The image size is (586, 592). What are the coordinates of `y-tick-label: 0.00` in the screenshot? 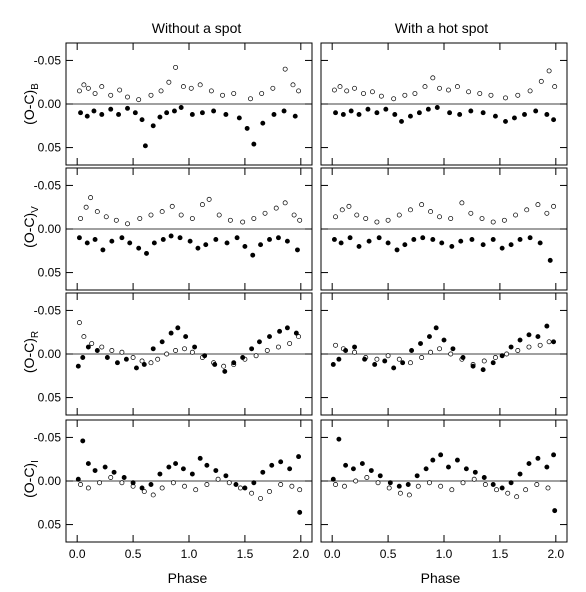 It's located at (50, 481).